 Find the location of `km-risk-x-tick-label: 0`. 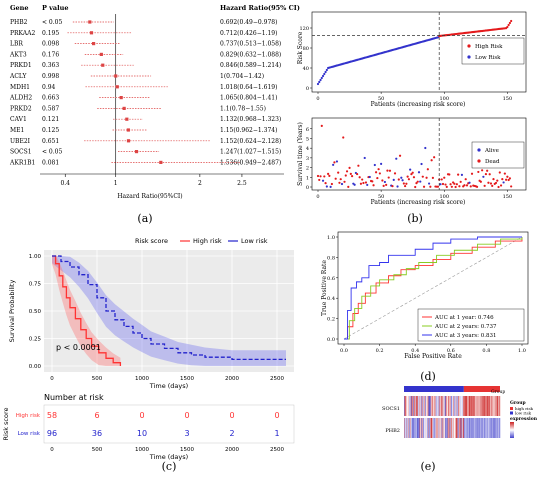

km-risk-x-tick-label: 0 is located at coordinates (52, 450).